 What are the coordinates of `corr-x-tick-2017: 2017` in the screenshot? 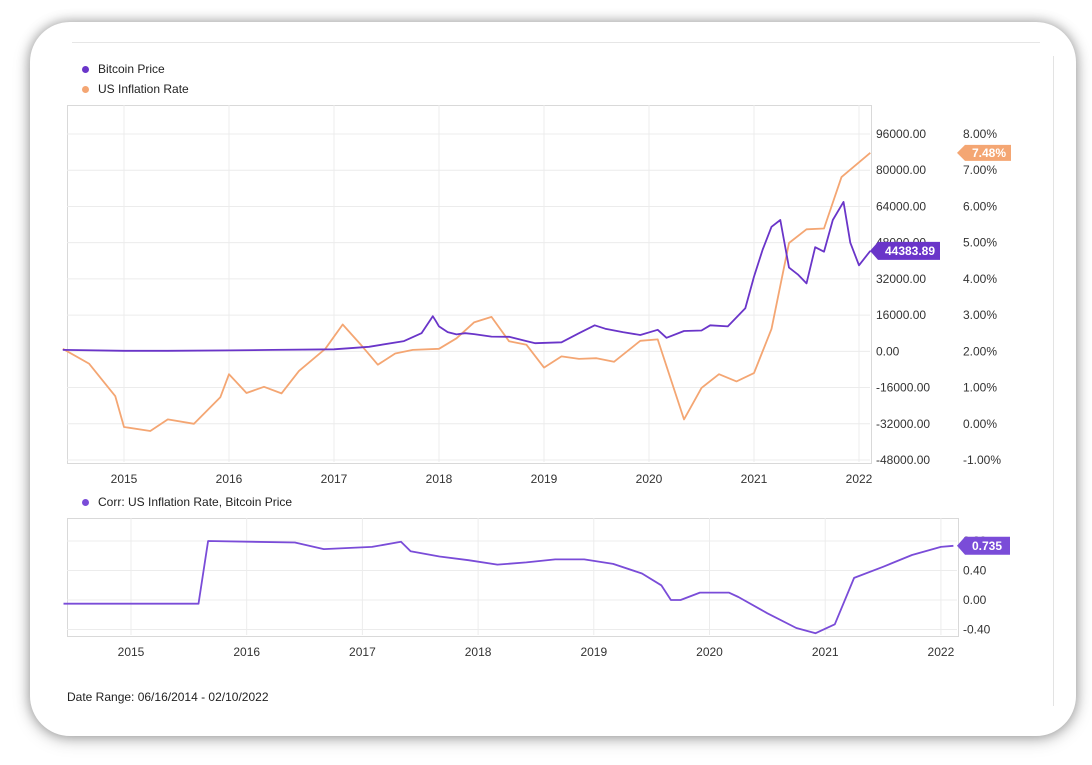 It's located at (362, 652).